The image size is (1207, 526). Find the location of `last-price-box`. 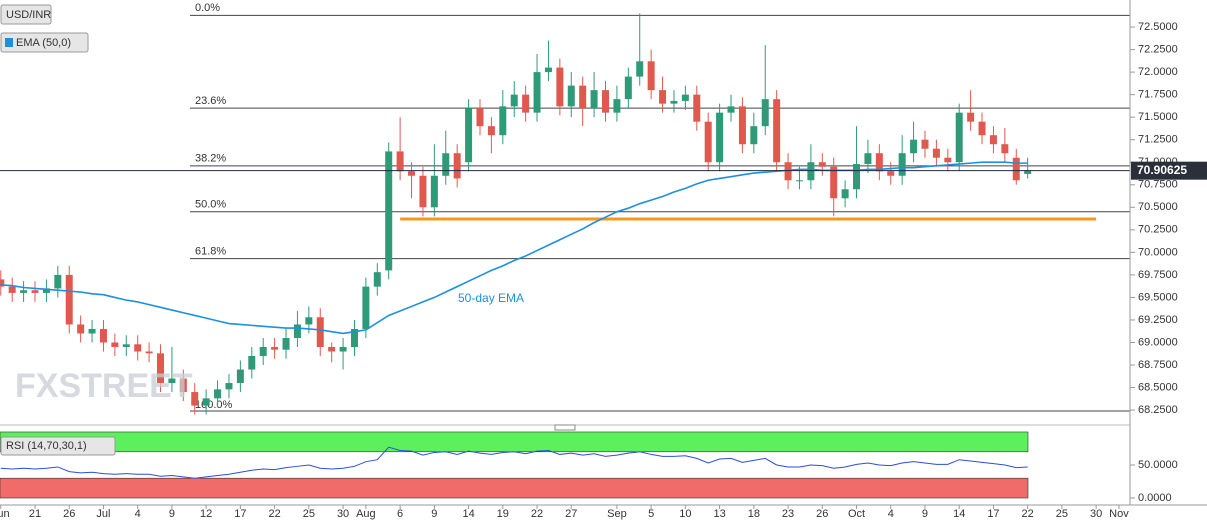

last-price-box is located at coordinates (1169, 170).